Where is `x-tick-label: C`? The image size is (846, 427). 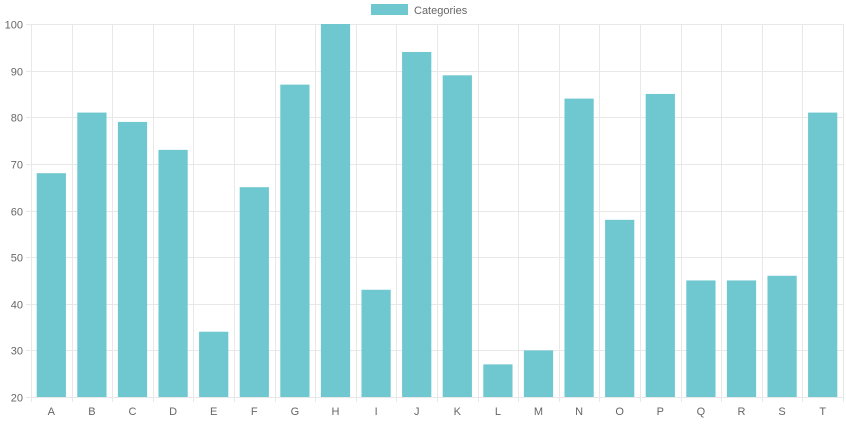 x-tick-label: C is located at coordinates (133, 412).